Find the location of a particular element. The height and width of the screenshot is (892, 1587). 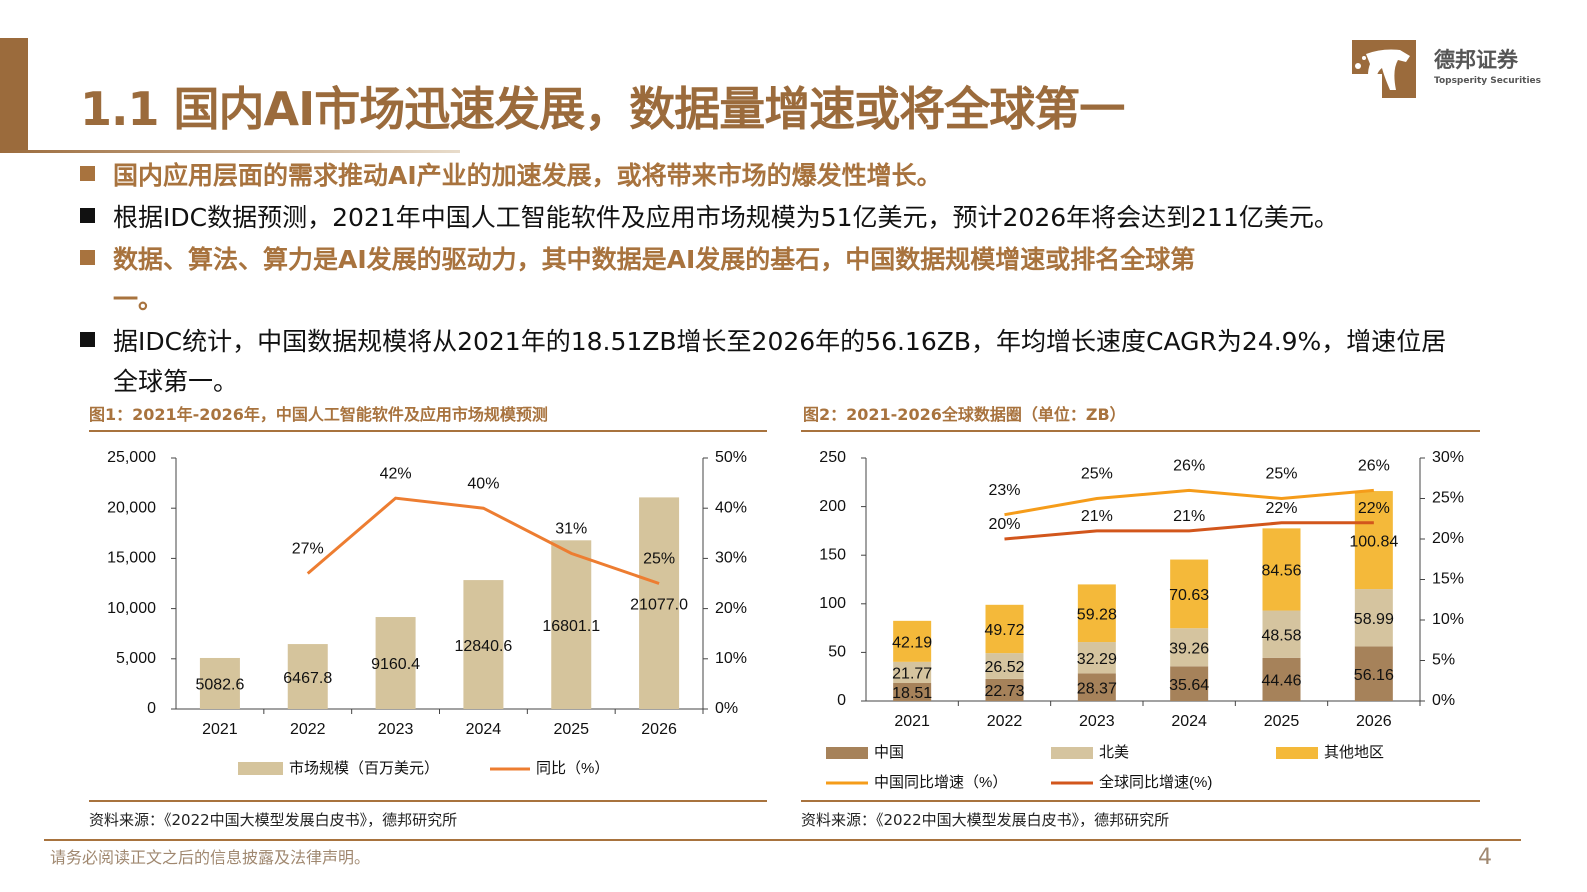

bar-data-label: 12840.6 is located at coordinates (483, 646).